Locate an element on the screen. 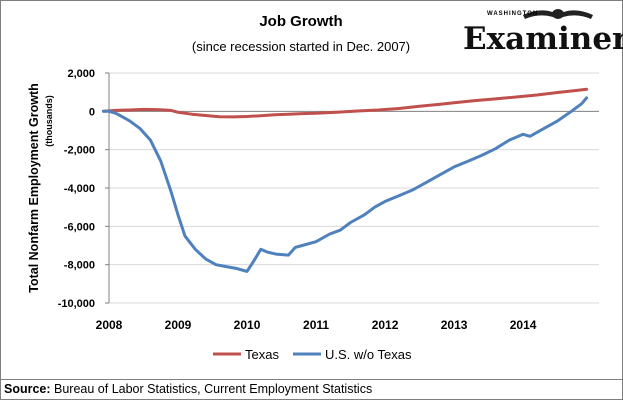  y-tick-label: 2,000 is located at coordinates (81, 74).